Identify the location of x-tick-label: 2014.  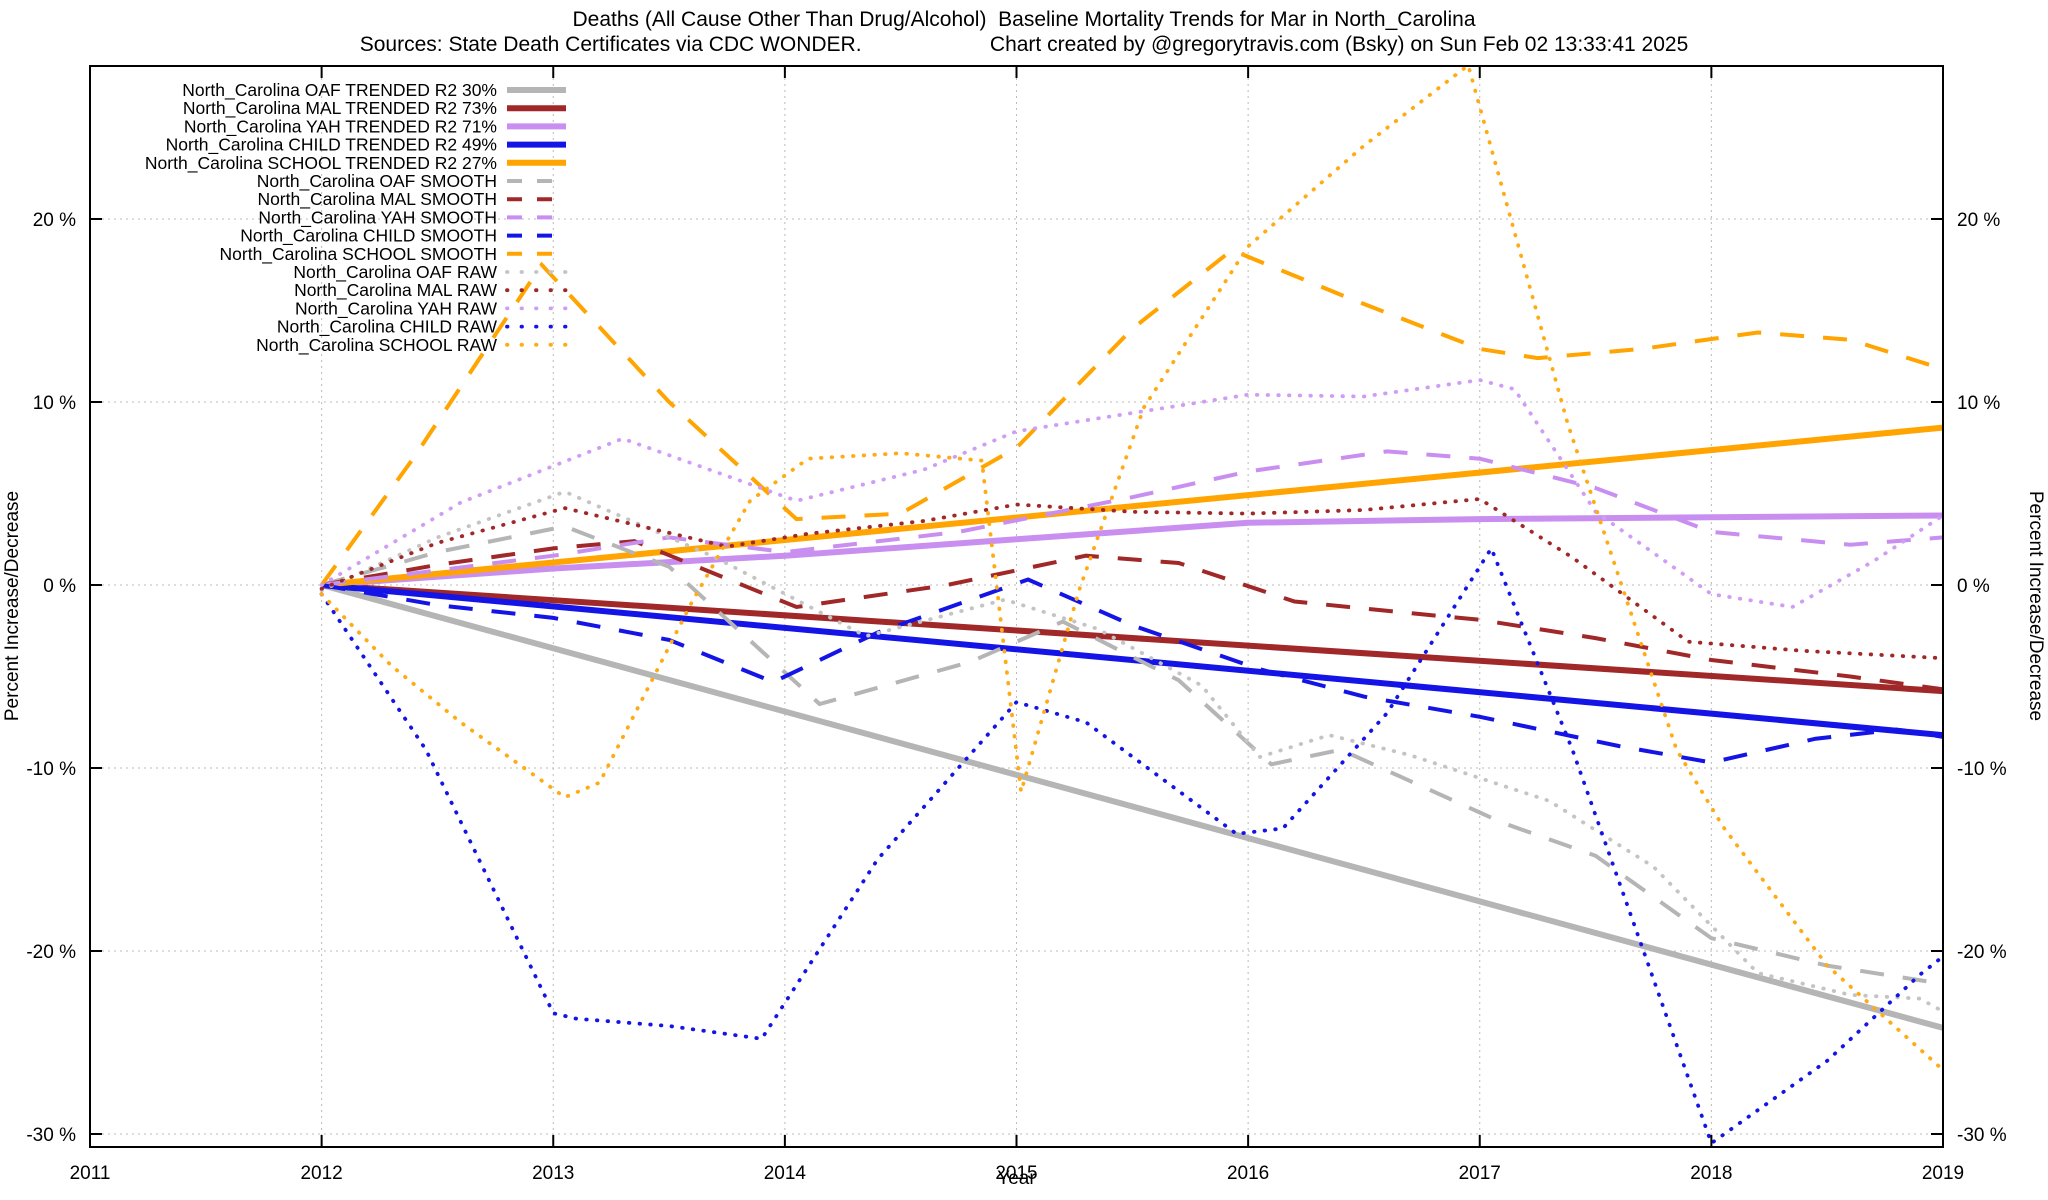
(785, 1173).